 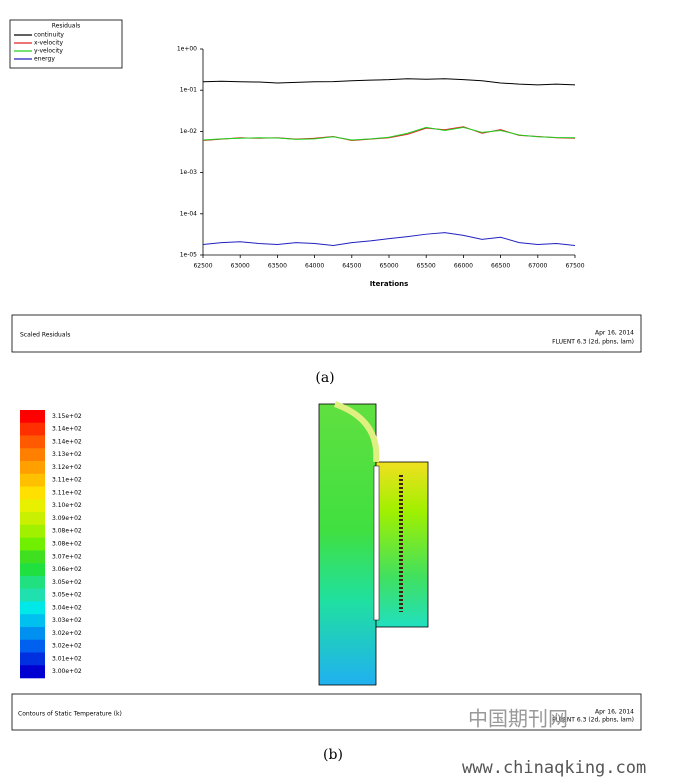 What do you see at coordinates (518, 719) in the screenshot?
I see `watermark: 中国期刊网` at bounding box center [518, 719].